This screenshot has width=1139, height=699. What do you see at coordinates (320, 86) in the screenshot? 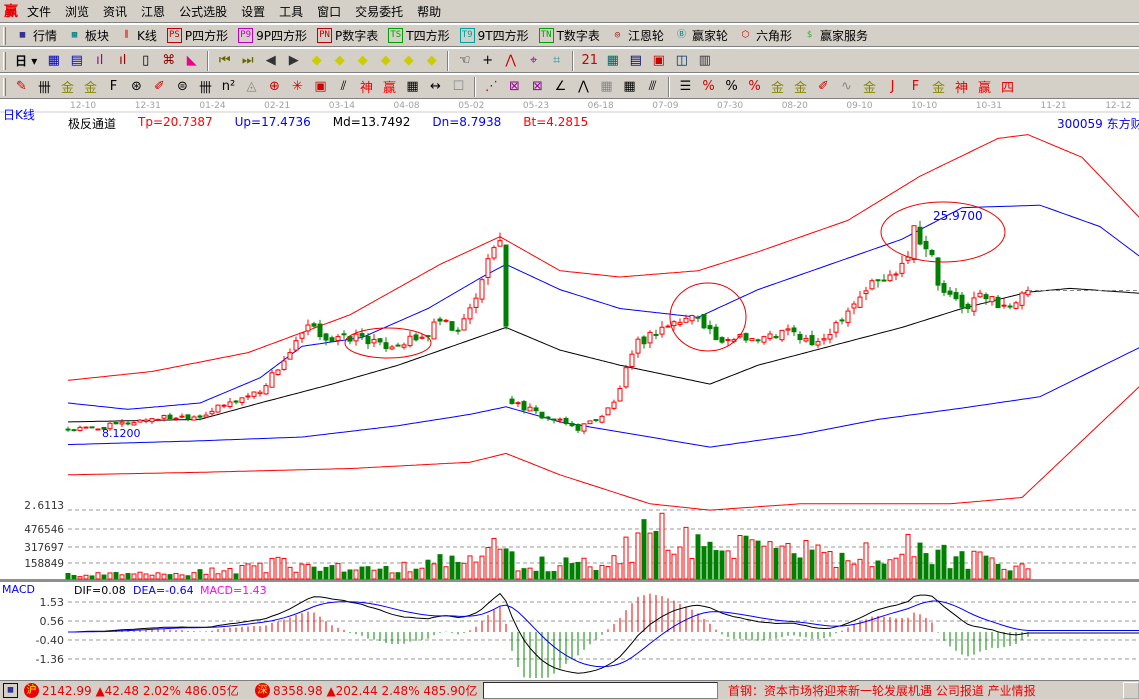
I see `square-web-icon: ▣` at bounding box center [320, 86].